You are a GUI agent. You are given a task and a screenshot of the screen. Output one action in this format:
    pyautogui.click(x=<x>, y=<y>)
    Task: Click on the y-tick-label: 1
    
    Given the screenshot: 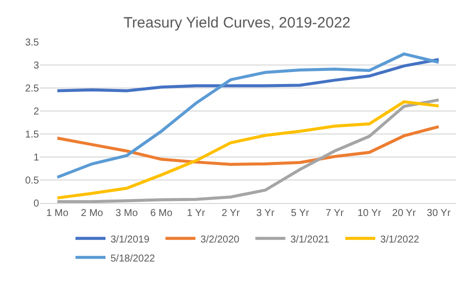 What is the action you would take?
    pyautogui.click(x=36, y=158)
    